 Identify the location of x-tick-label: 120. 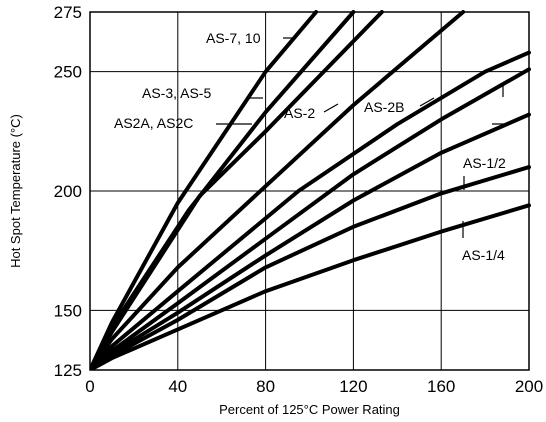
(353, 386).